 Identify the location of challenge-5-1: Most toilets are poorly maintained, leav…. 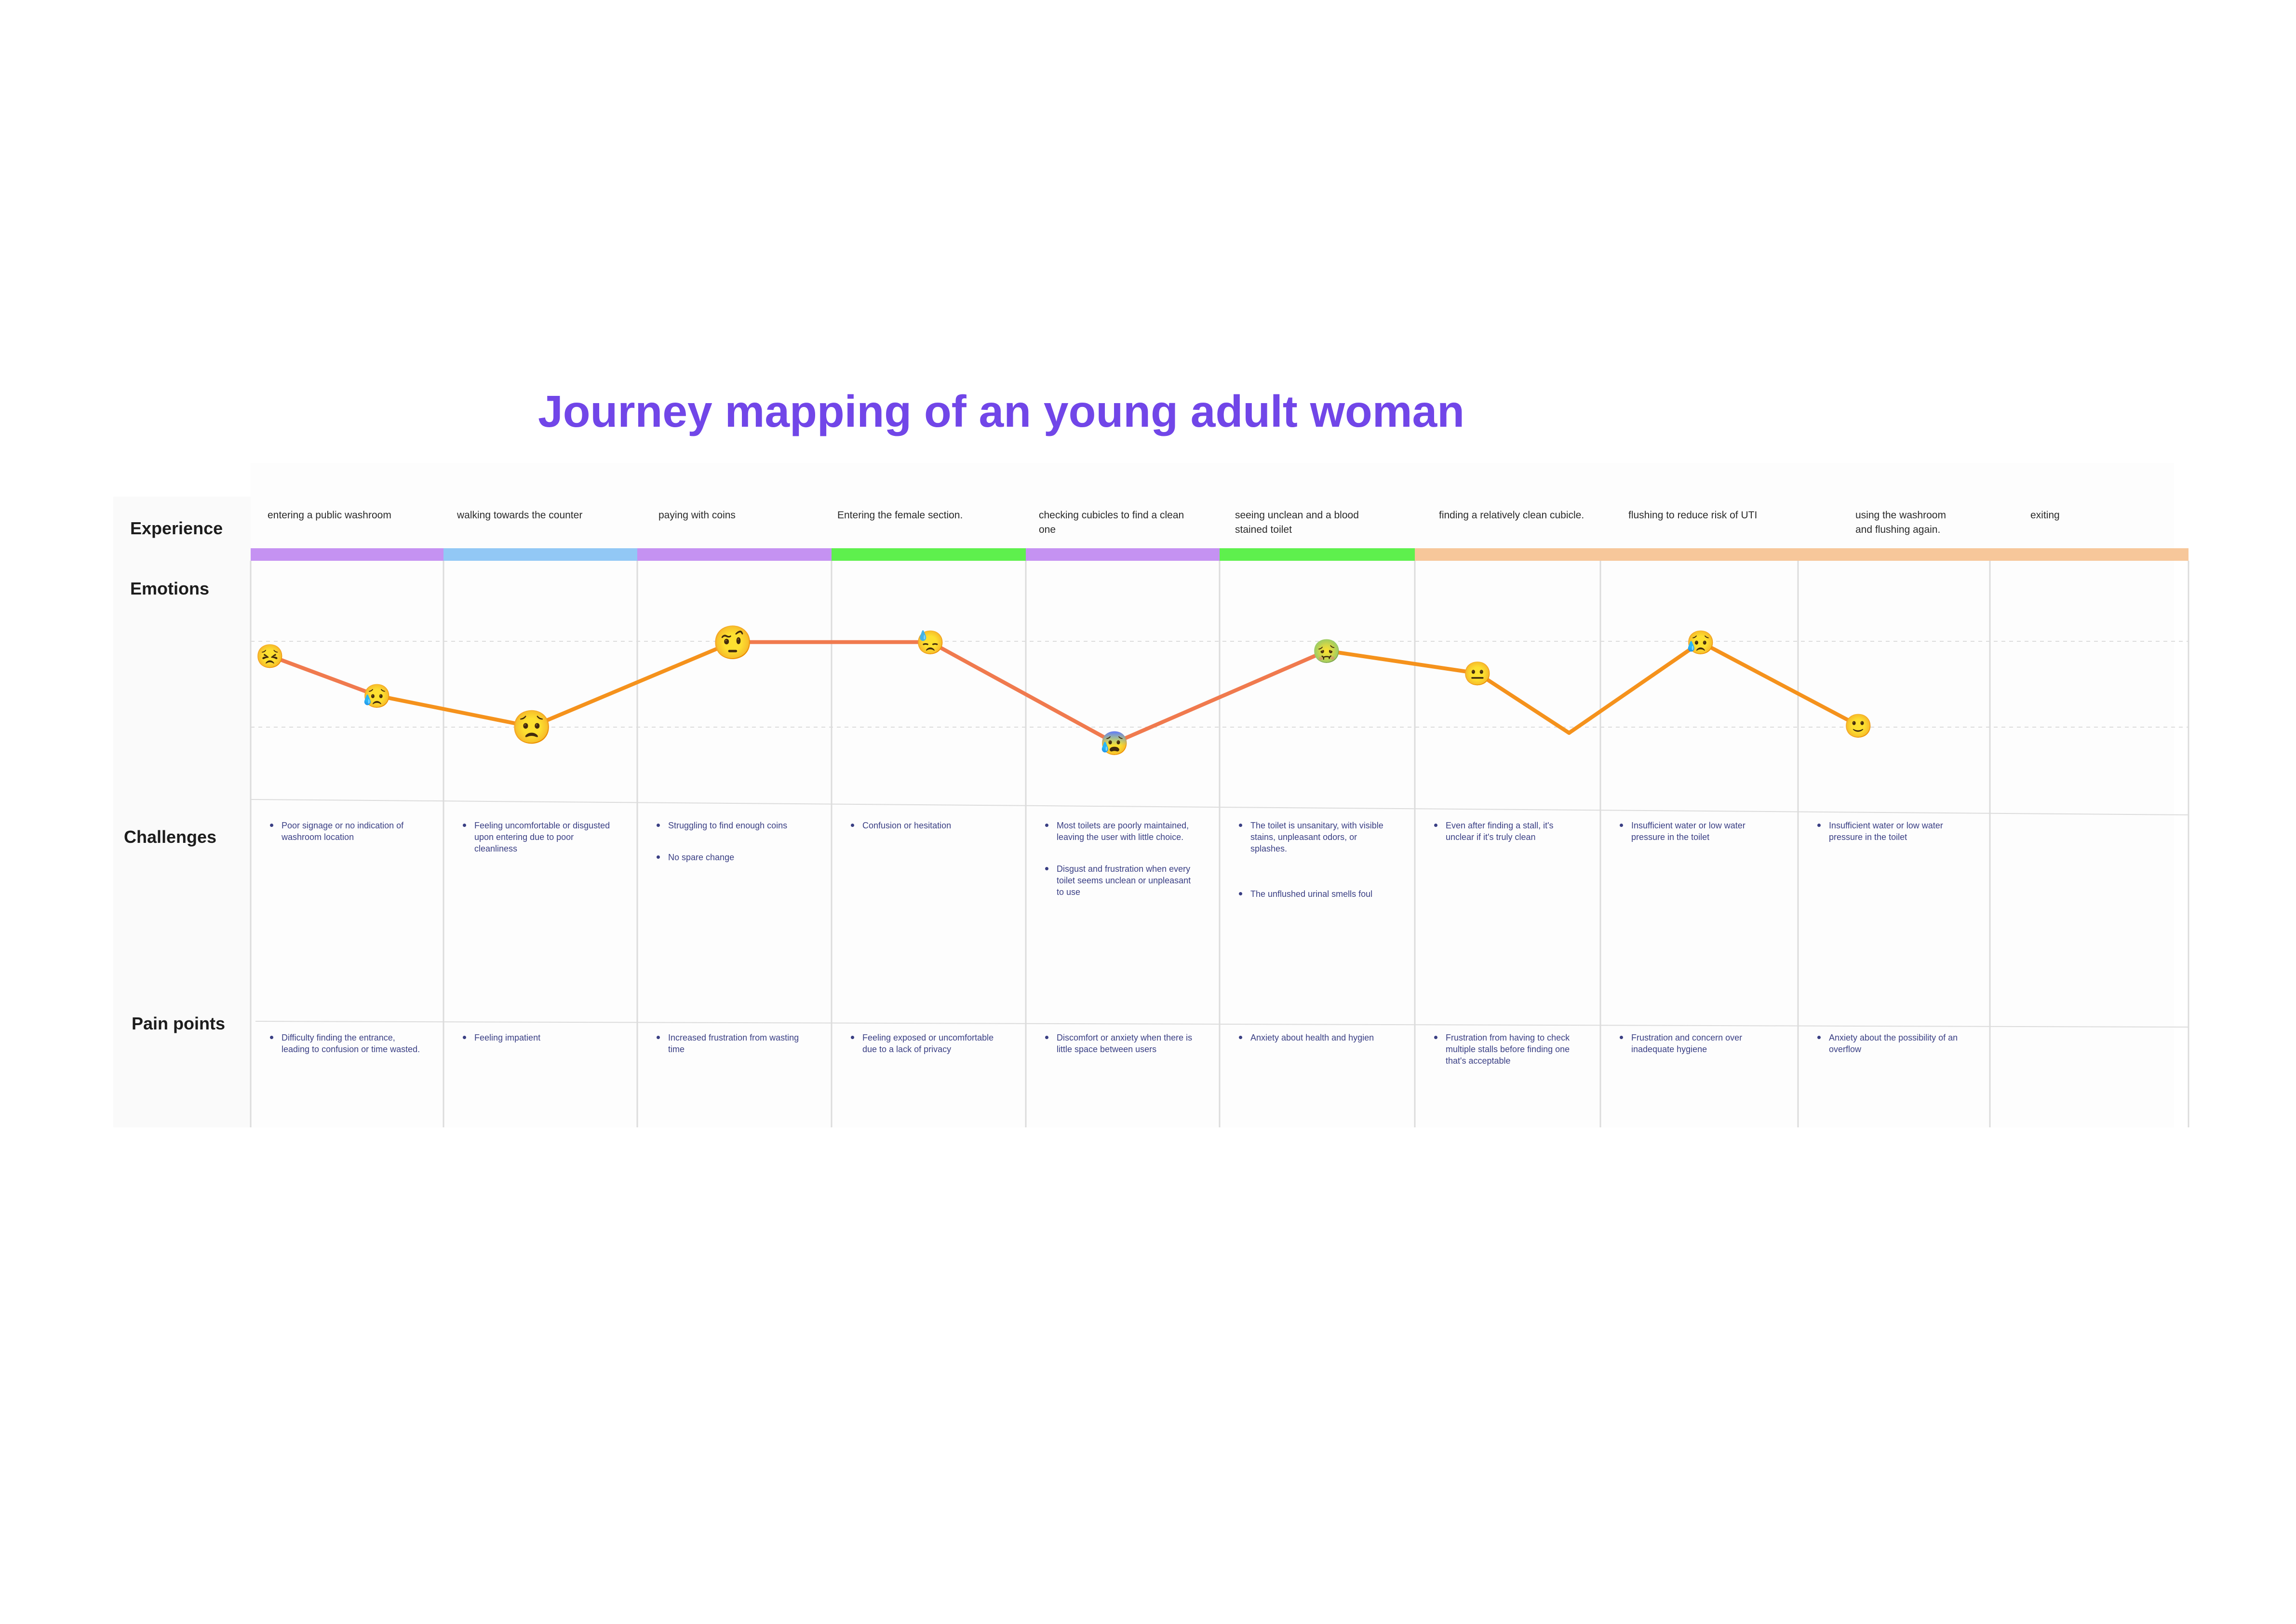
(1118, 831).